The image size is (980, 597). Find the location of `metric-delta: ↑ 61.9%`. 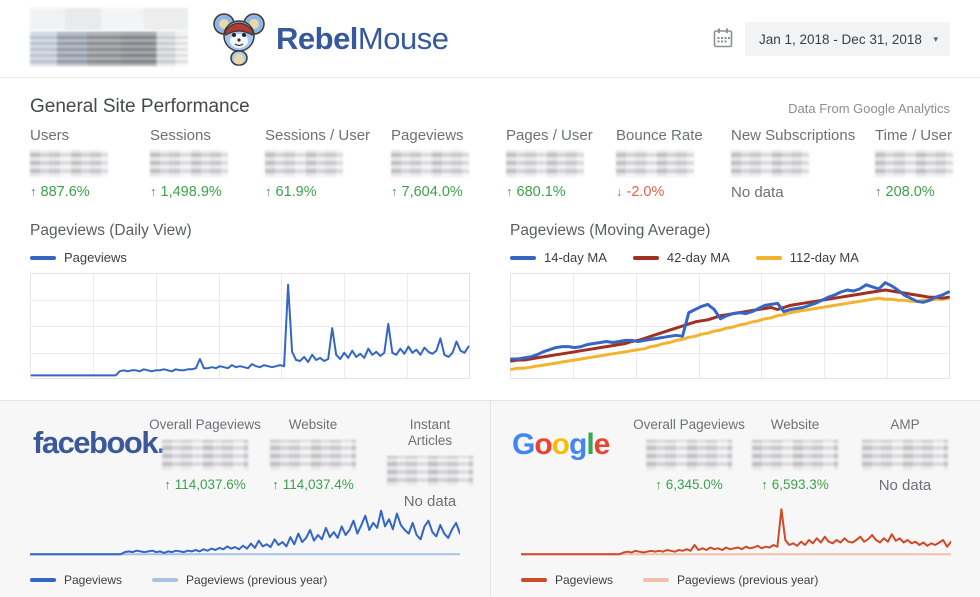

metric-delta: ↑ 61.9% is located at coordinates (291, 192).